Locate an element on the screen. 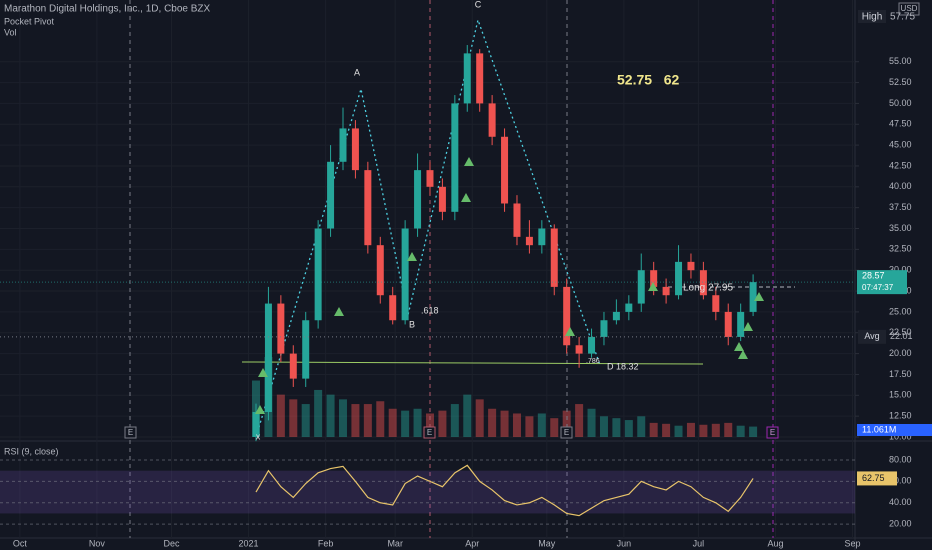 The image size is (932, 550). volume-tag-box is located at coordinates (894, 430).